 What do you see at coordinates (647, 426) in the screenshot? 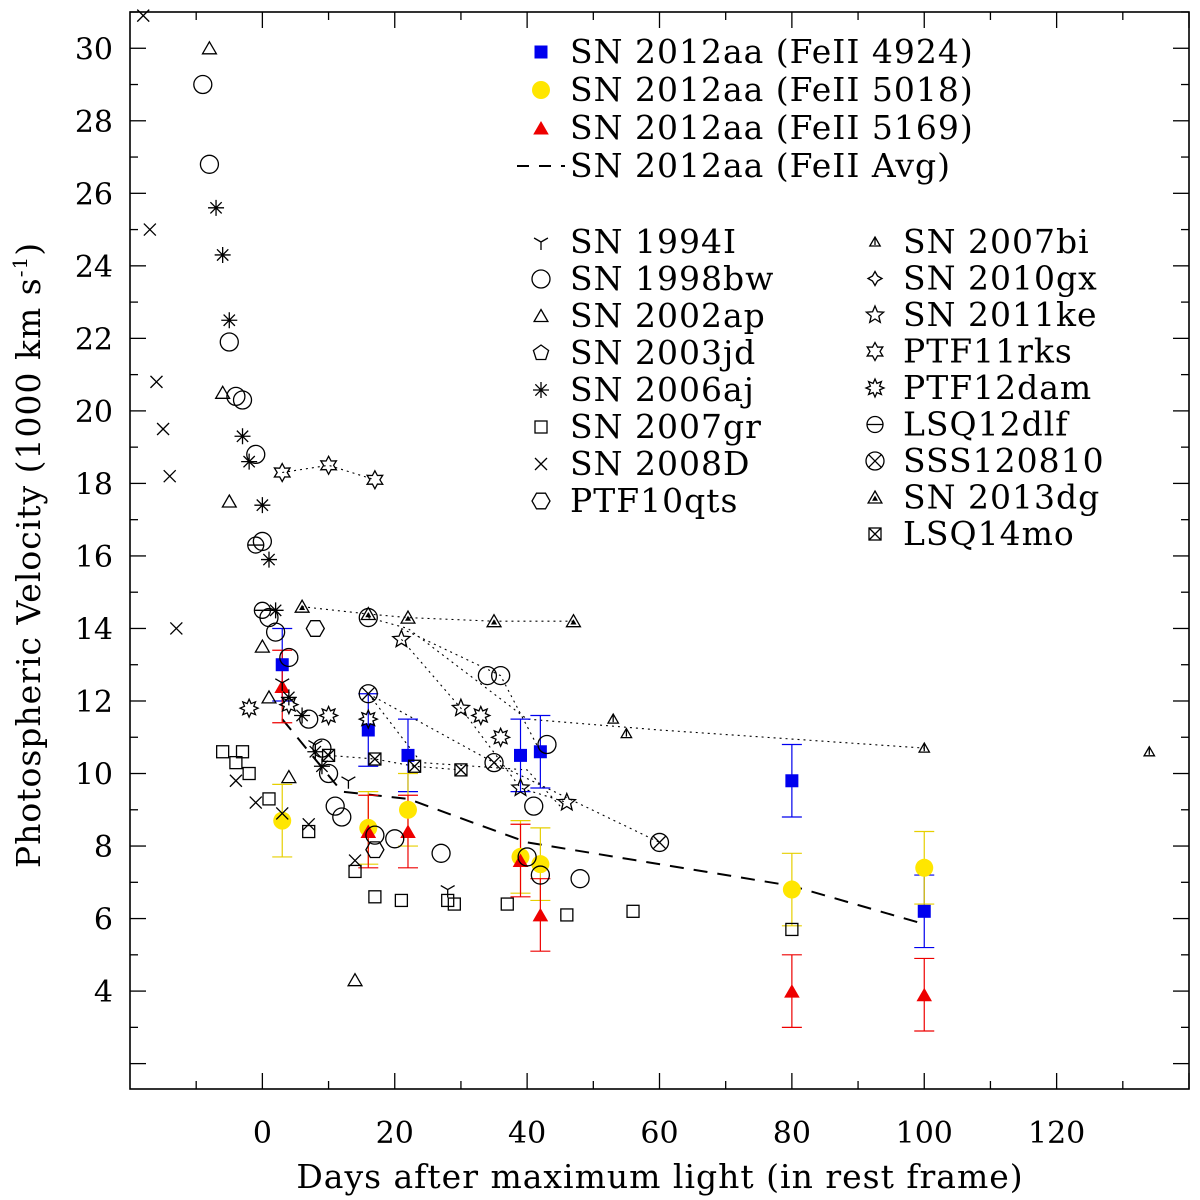
I see `legend-left-entry: SN 2007gr` at bounding box center [647, 426].